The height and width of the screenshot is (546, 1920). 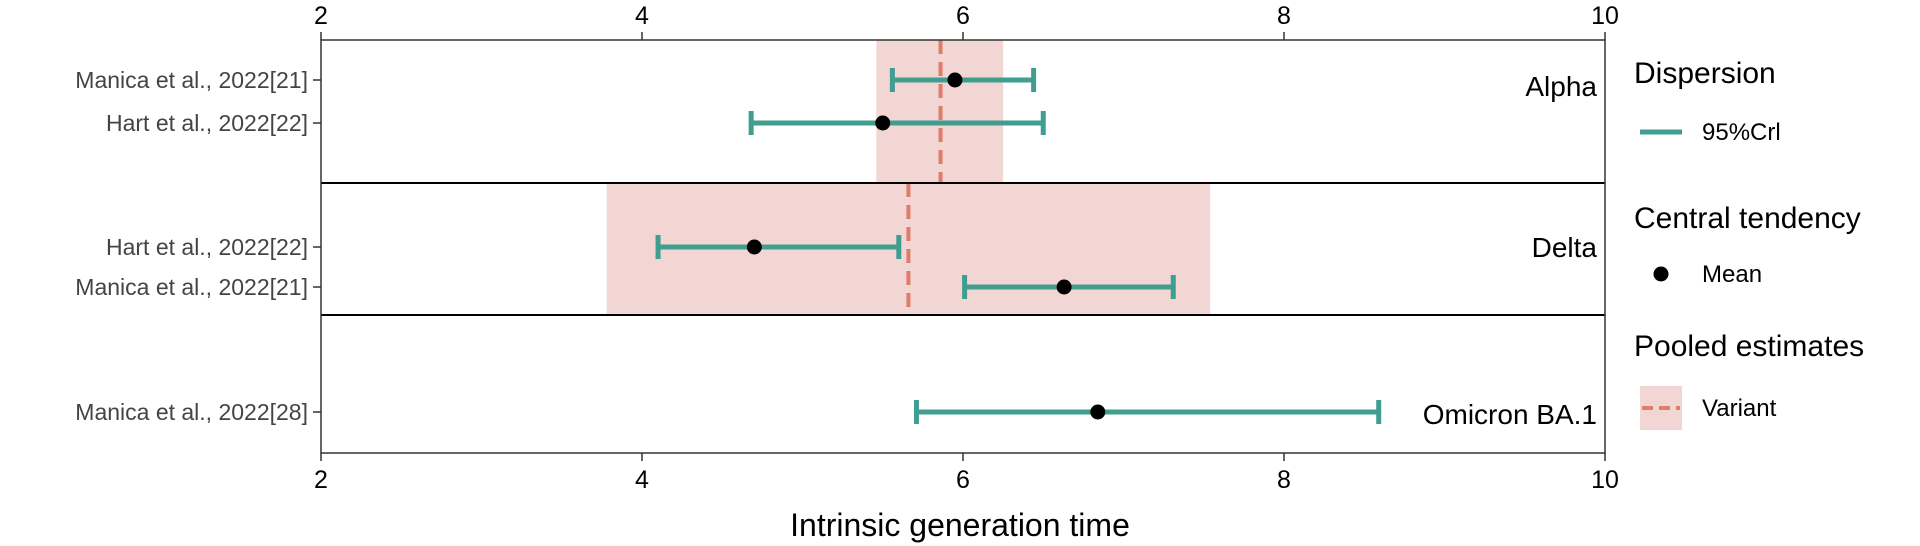 I want to click on legend-title: Central tendency, so click(x=1747, y=218).